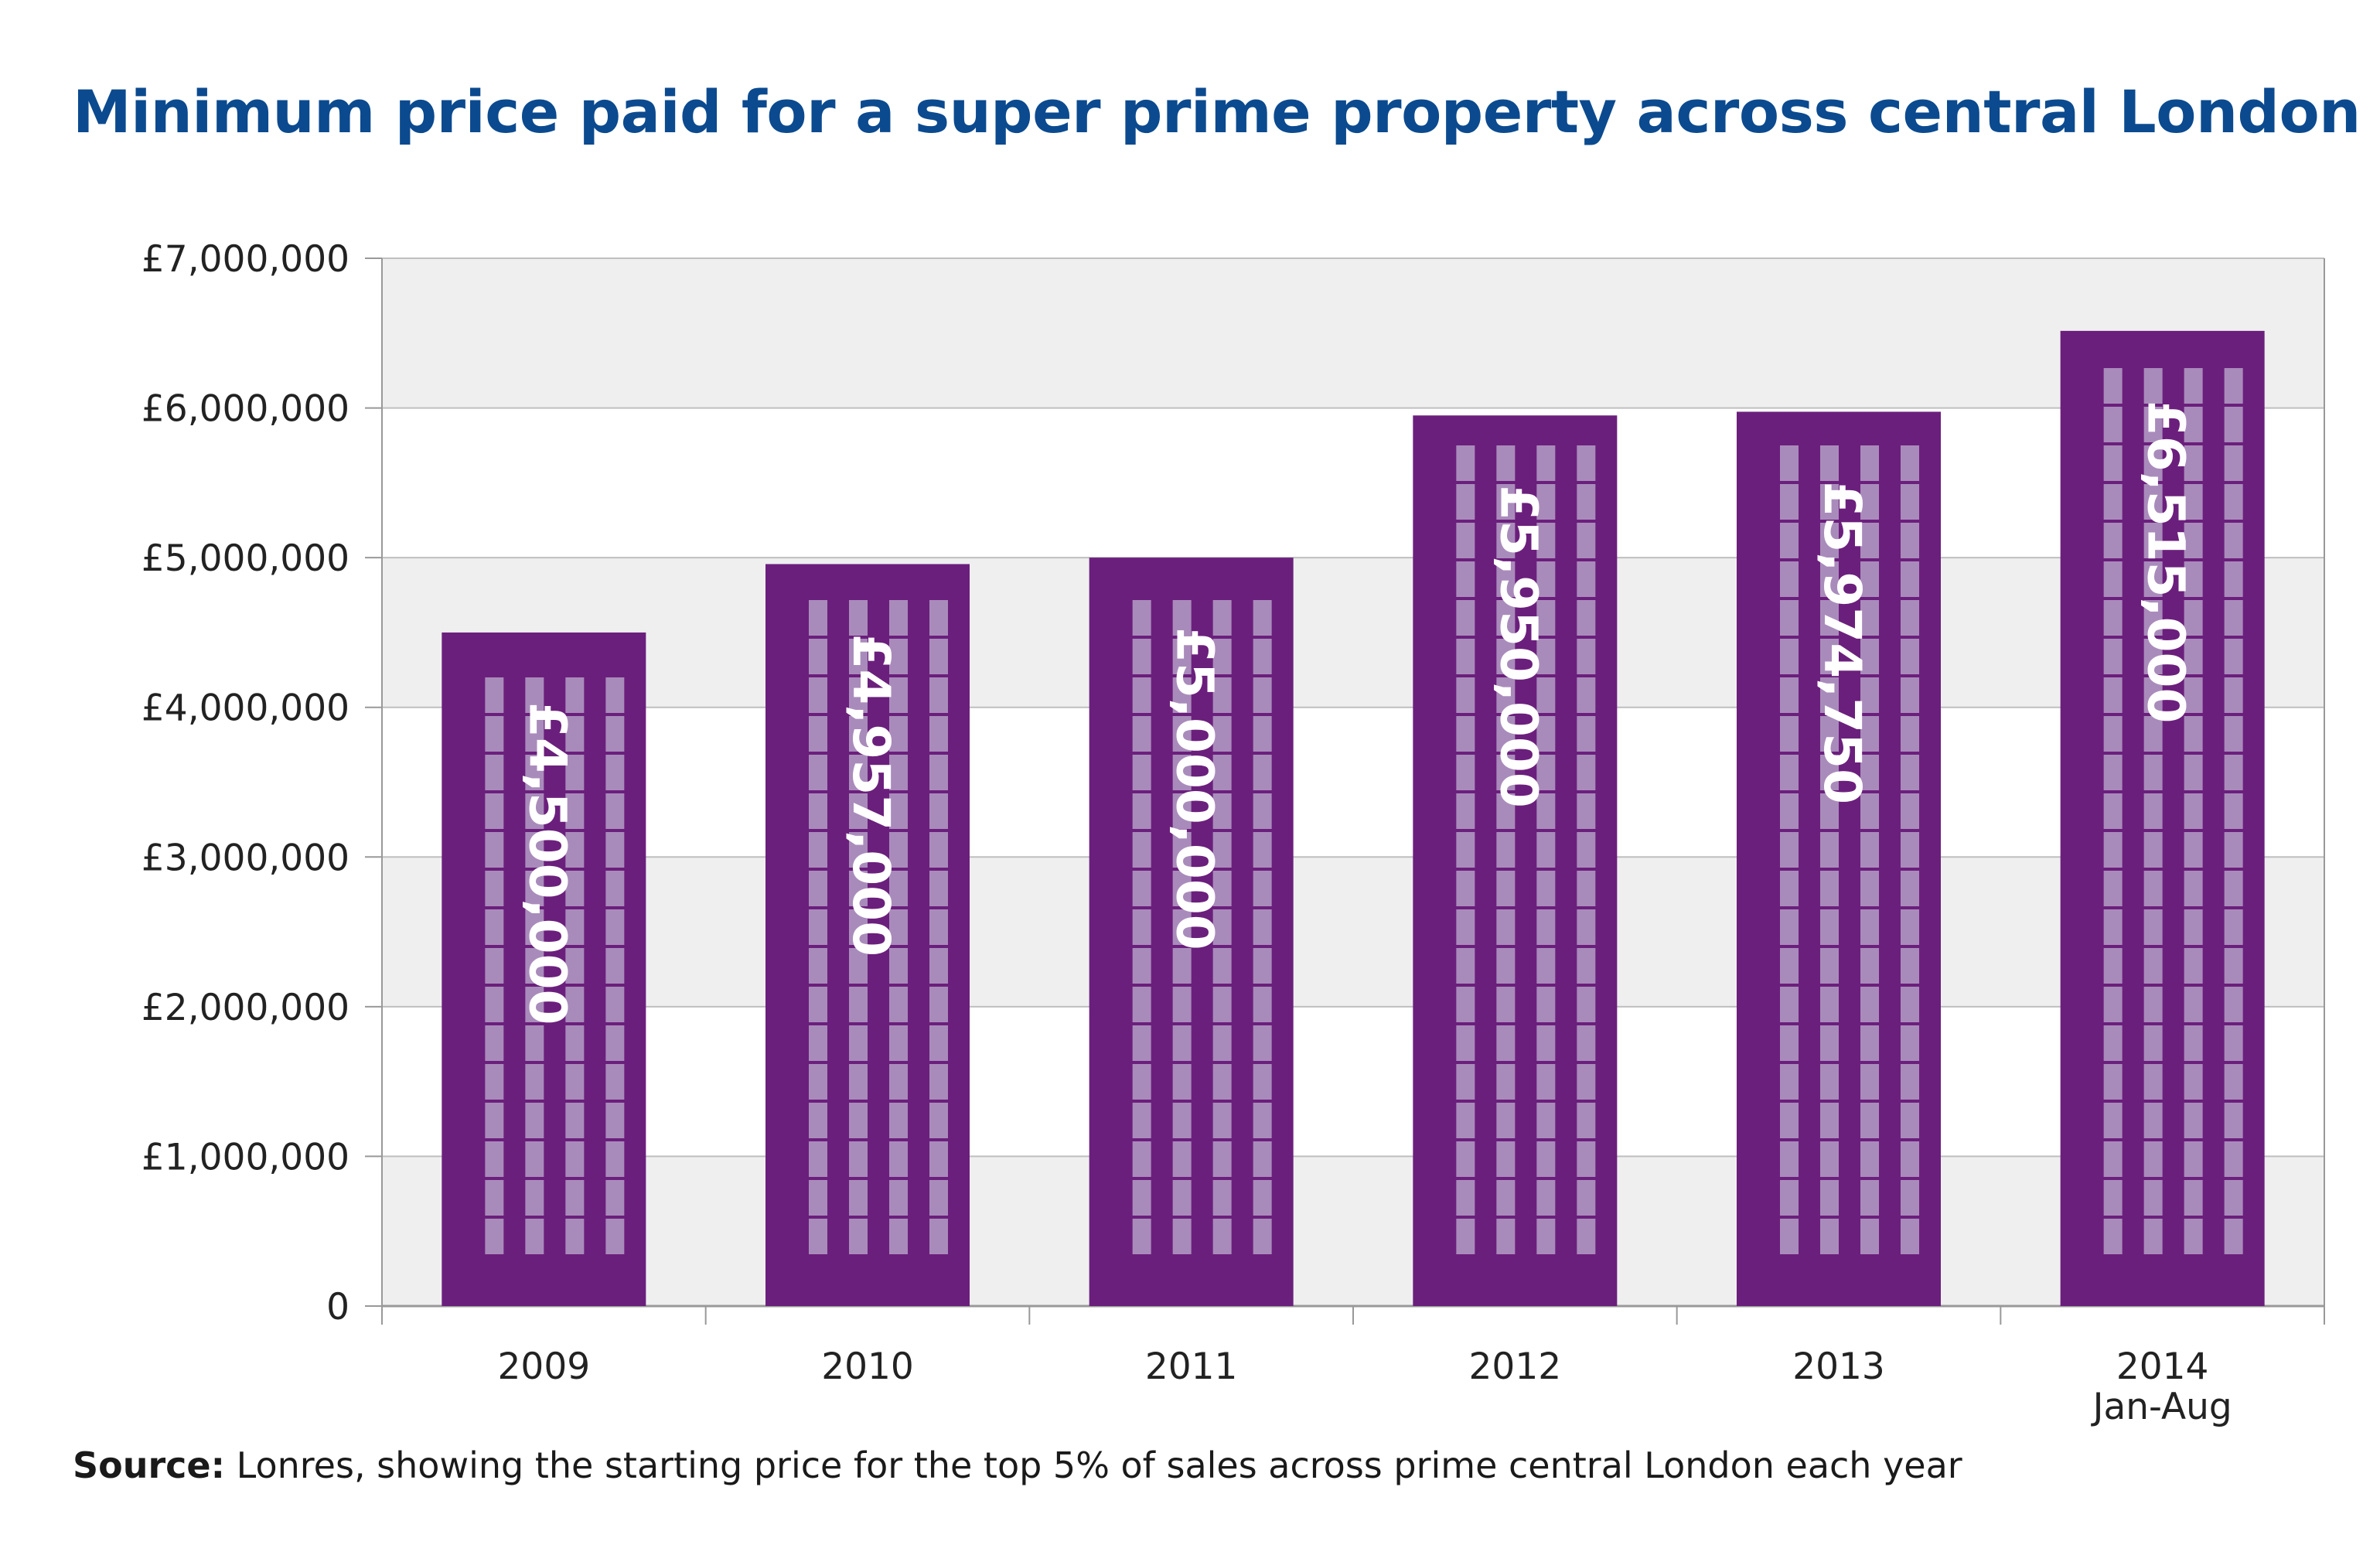 Image resolution: width=2380 pixels, height=1545 pixels. I want to click on plot-band, so click(1353, 1231).